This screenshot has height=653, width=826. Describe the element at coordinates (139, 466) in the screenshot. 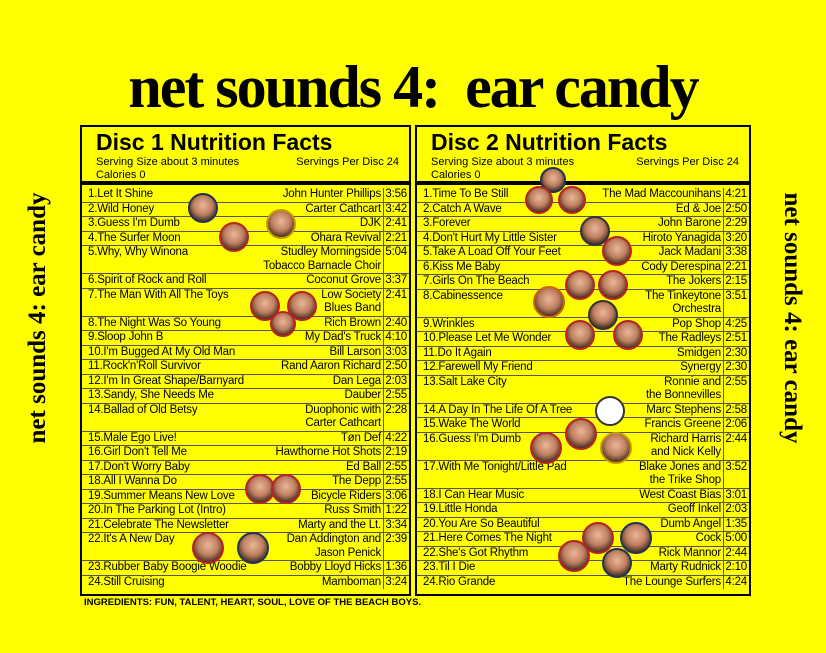

I see `track-title: 17.Don't Worry Baby` at that location.